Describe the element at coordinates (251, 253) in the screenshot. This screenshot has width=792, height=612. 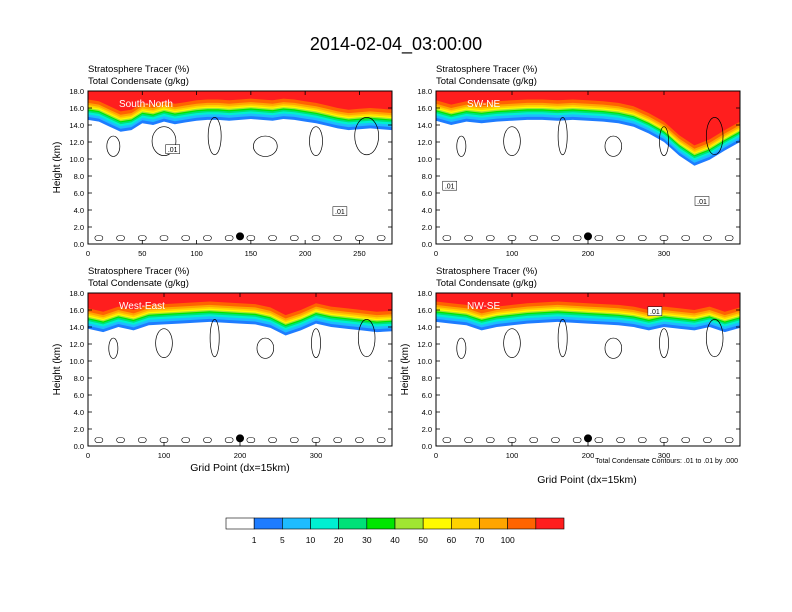
I see `x-tick-label: 150` at that location.